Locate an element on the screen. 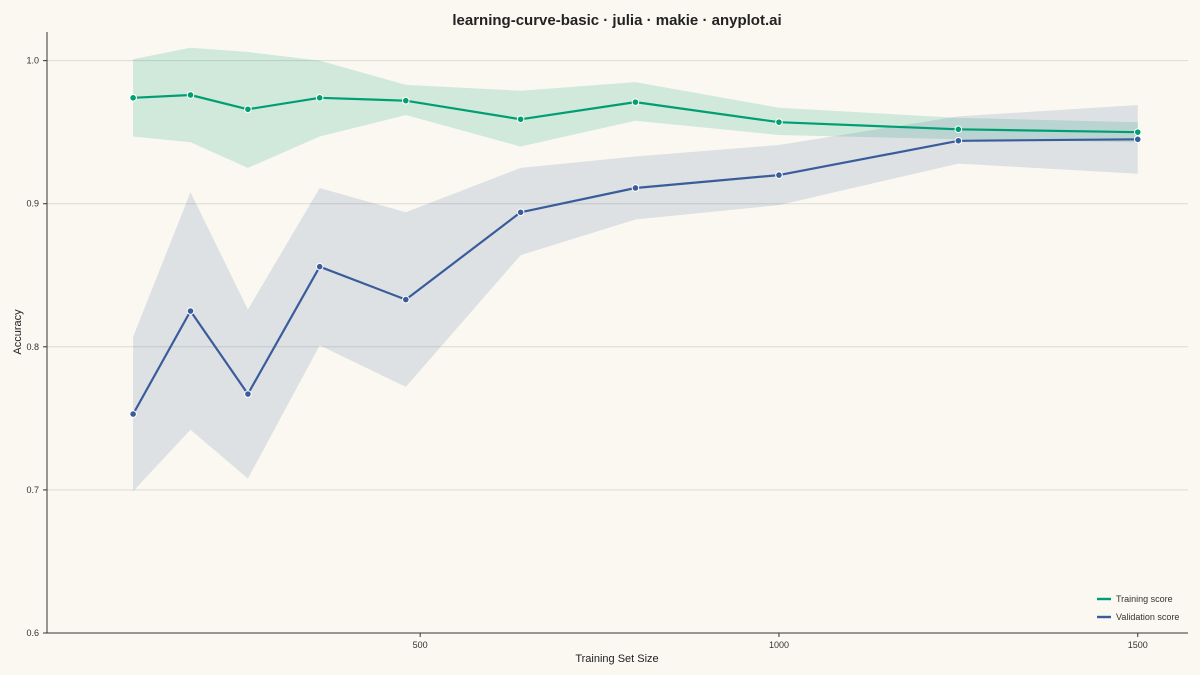 This screenshot has width=1200, height=675. y-axis-label: Accuracy is located at coordinates (18, 332).